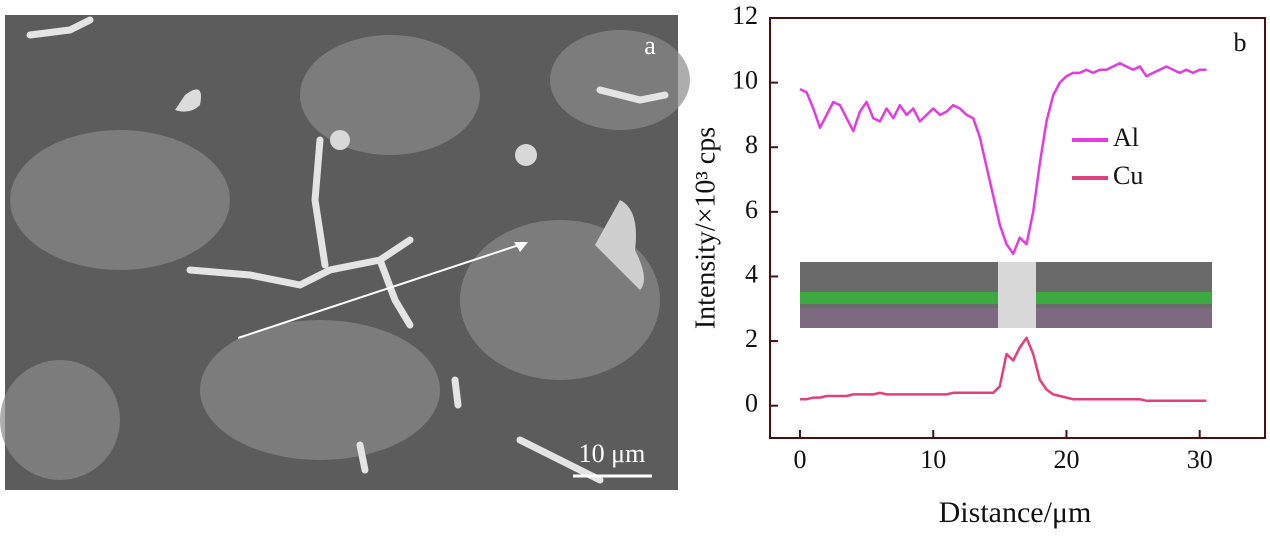 The height and width of the screenshot is (537, 1270). I want to click on y-tick-label: 8, so click(751, 144).